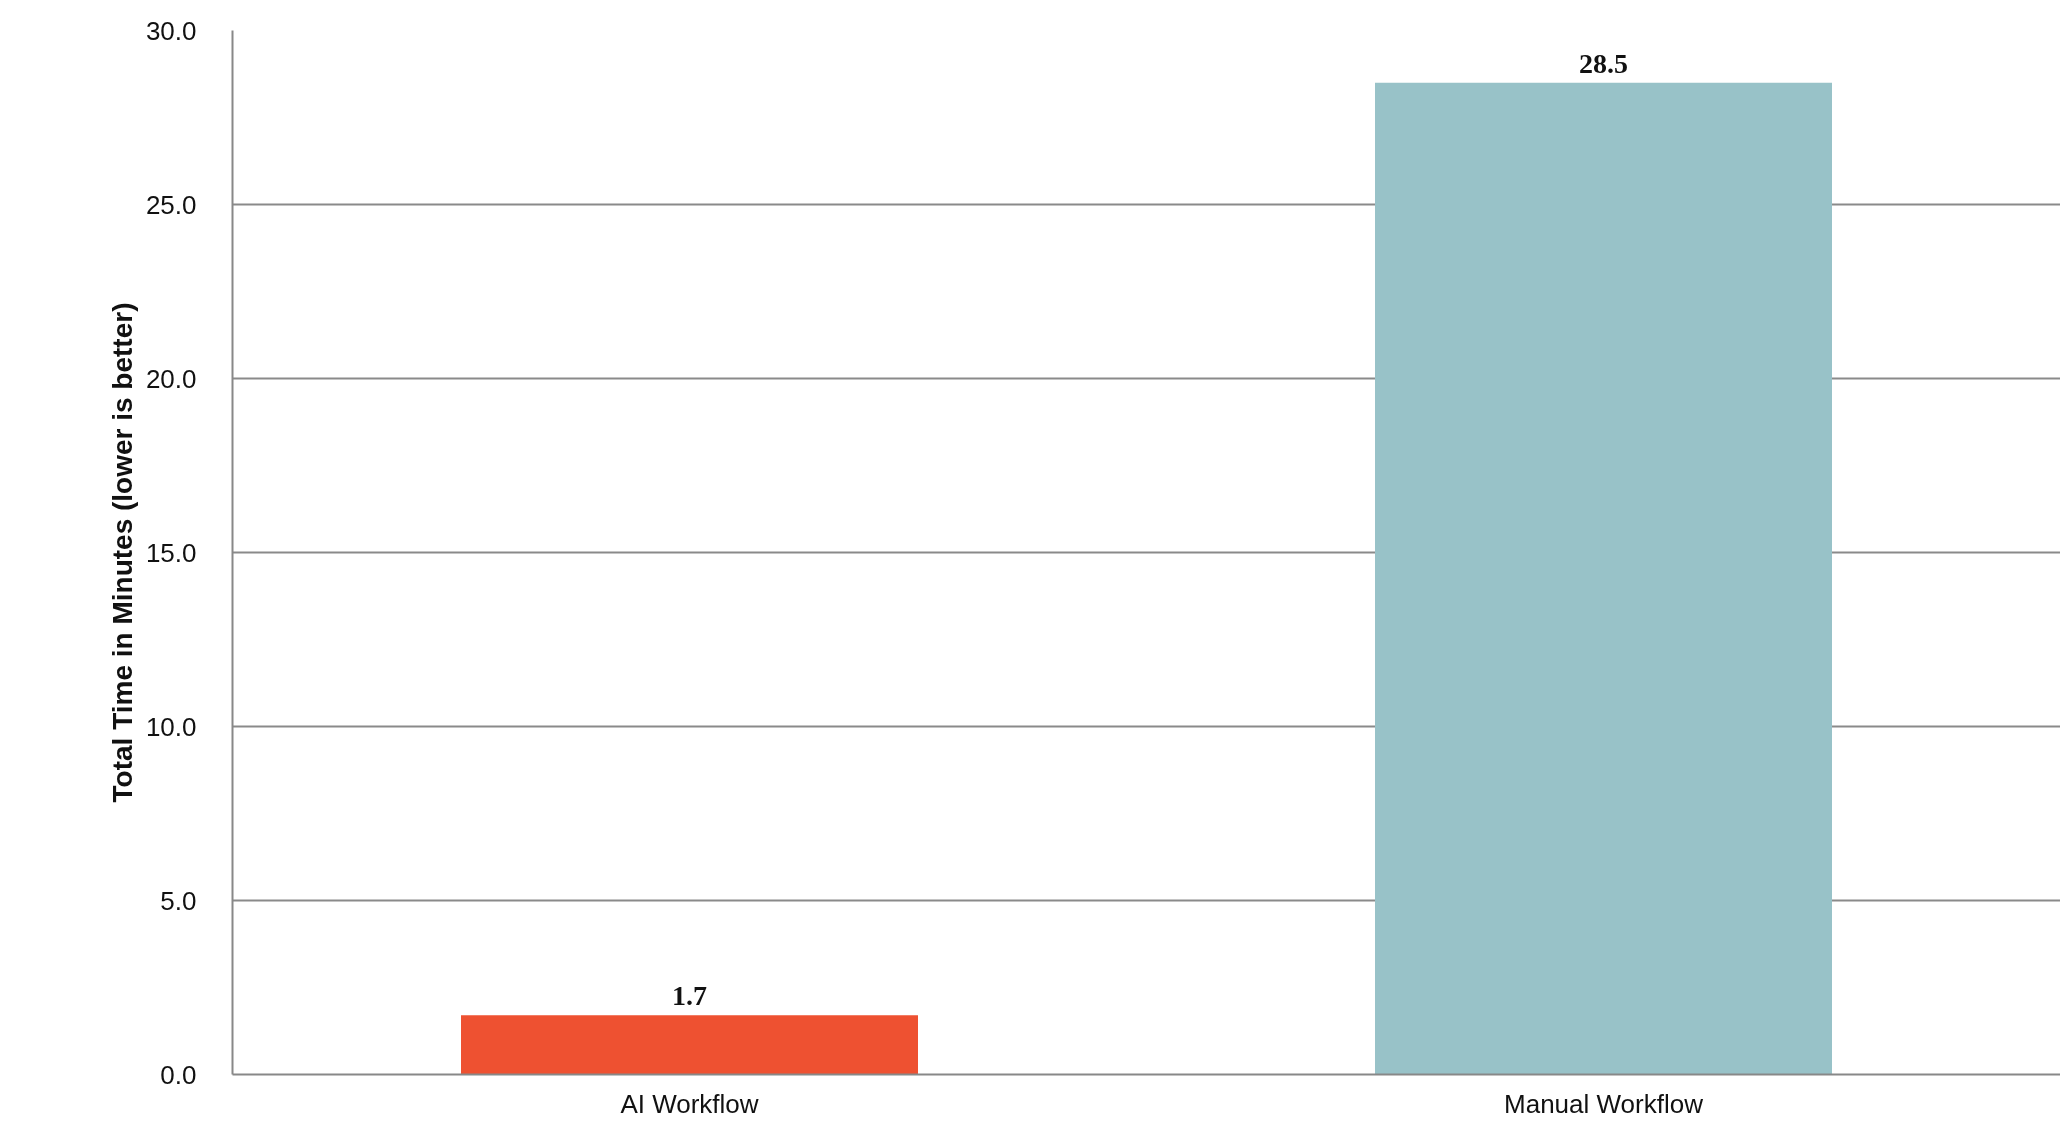  I want to click on x-tick-label: Manual Workflow, so click(1604, 1103).